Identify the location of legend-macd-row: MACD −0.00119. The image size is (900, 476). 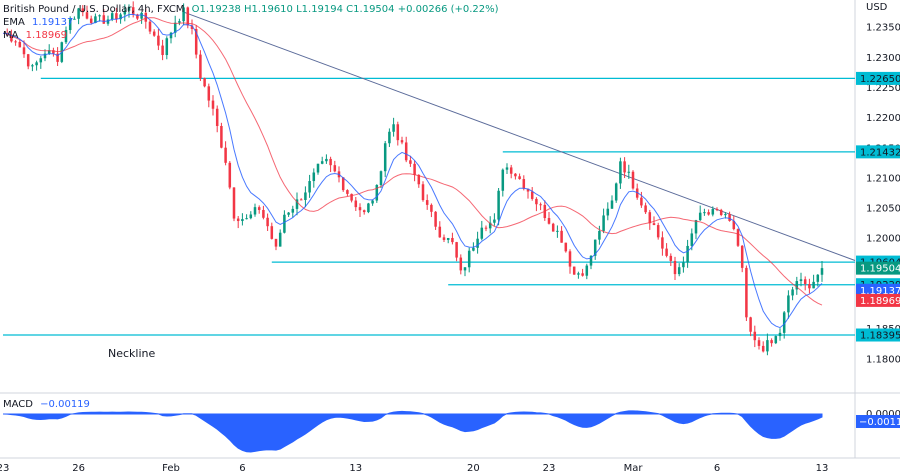
(48, 405).